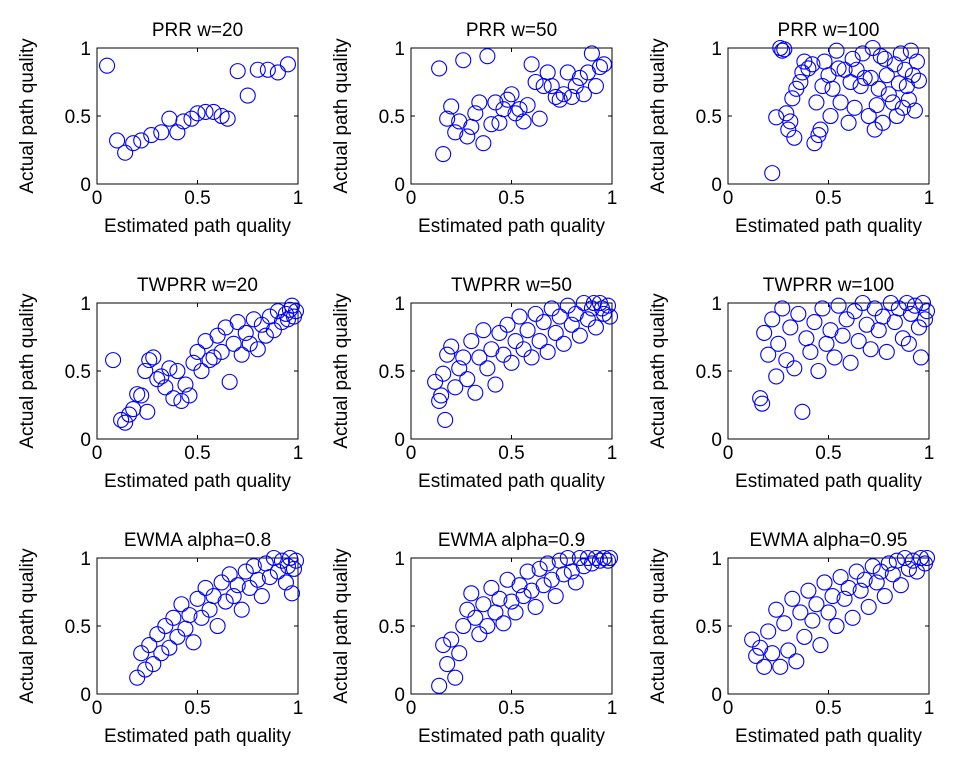 Image resolution: width=959 pixels, height=762 pixels. What do you see at coordinates (411, 708) in the screenshot?
I see `x-tick-label: 0` at bounding box center [411, 708].